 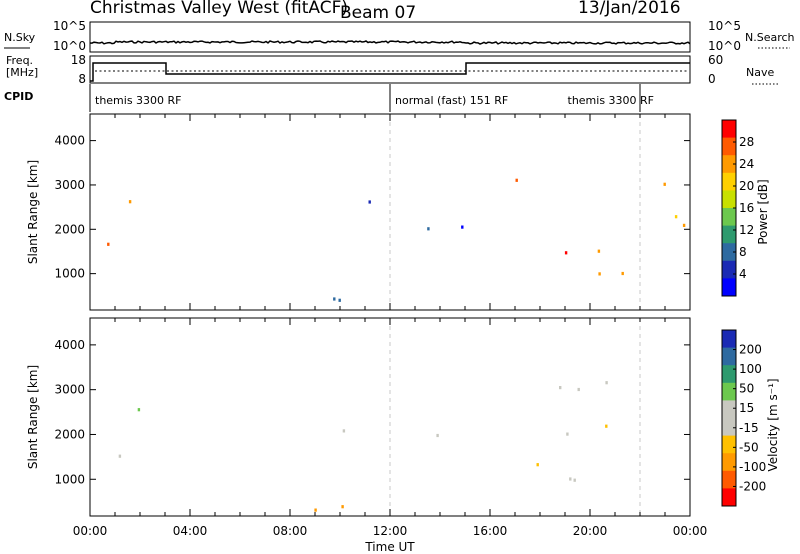 I want to click on colorbar-frame, so click(x=729, y=418).